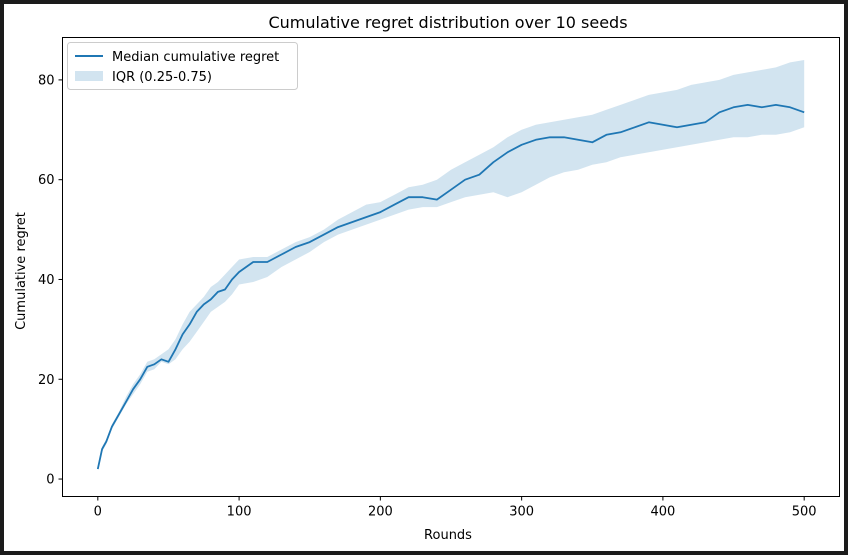 The image size is (848, 555). Describe the element at coordinates (455, 508) in the screenshot. I see `x-axis: 0 100 200 300 400 500` at that location.